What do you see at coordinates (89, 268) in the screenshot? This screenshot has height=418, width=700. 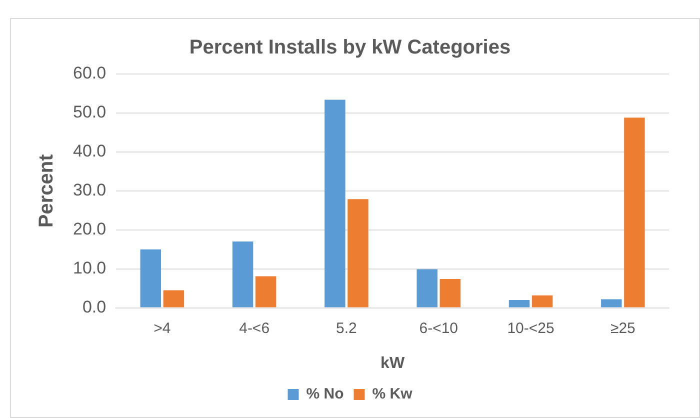 I see `y-tick-label: 10.0` at bounding box center [89, 268].